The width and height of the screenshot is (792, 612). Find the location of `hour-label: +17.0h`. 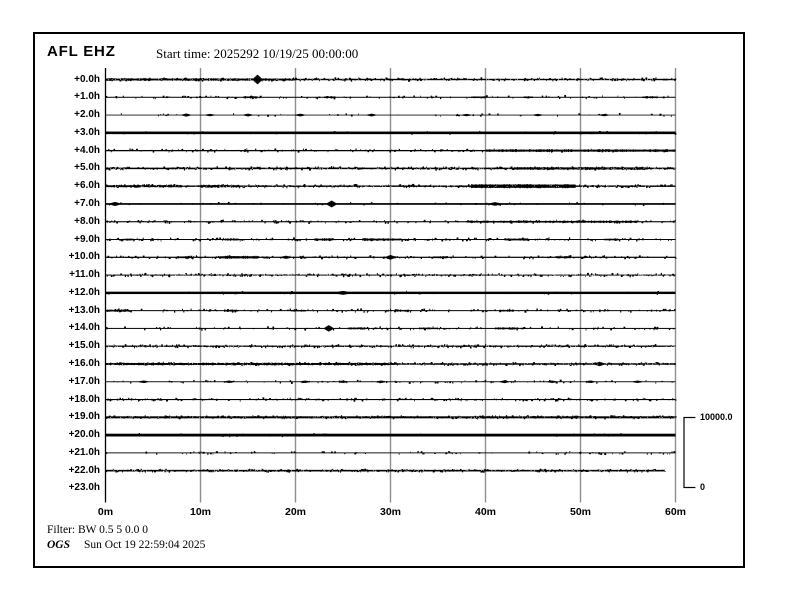

hour-label: +17.0h is located at coordinates (84, 381).